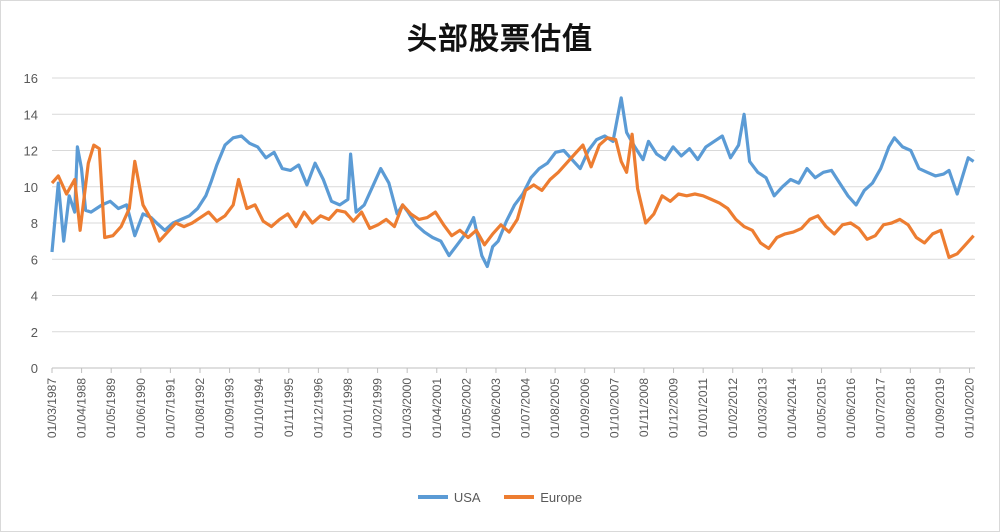 The image size is (1000, 532). I want to click on y-tick-label: 8, so click(34, 223).